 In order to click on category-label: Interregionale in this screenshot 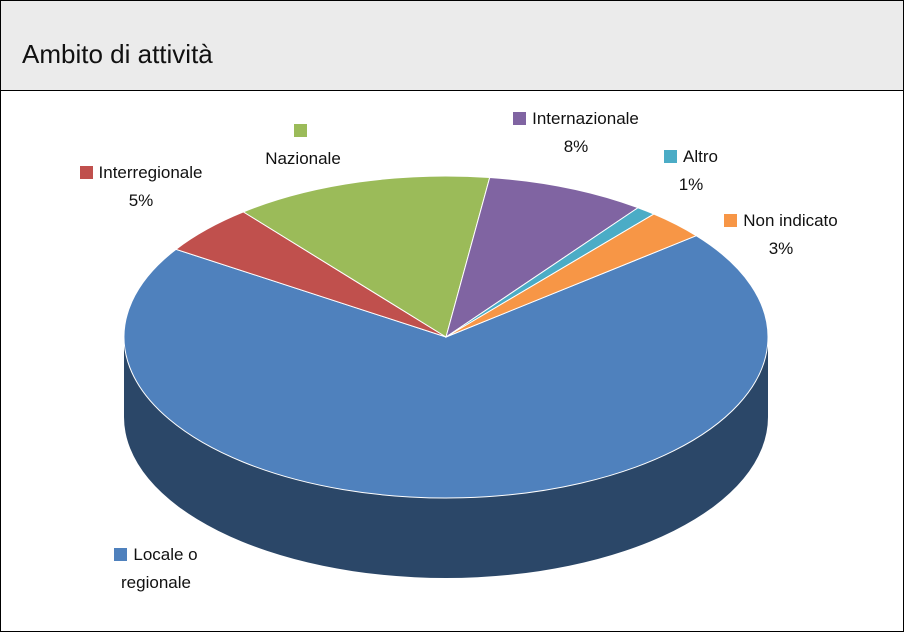, I will do `click(150, 172)`.